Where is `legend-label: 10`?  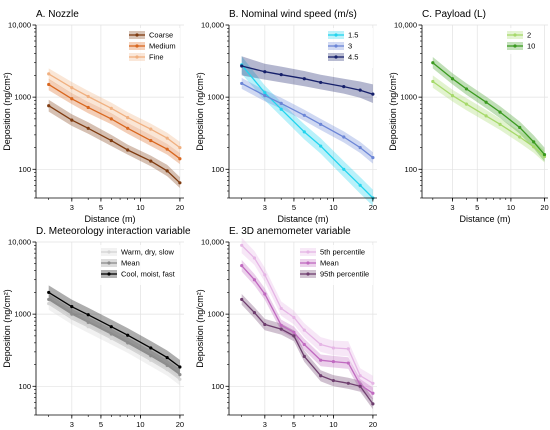 legend-label: 10 is located at coordinates (531, 46).